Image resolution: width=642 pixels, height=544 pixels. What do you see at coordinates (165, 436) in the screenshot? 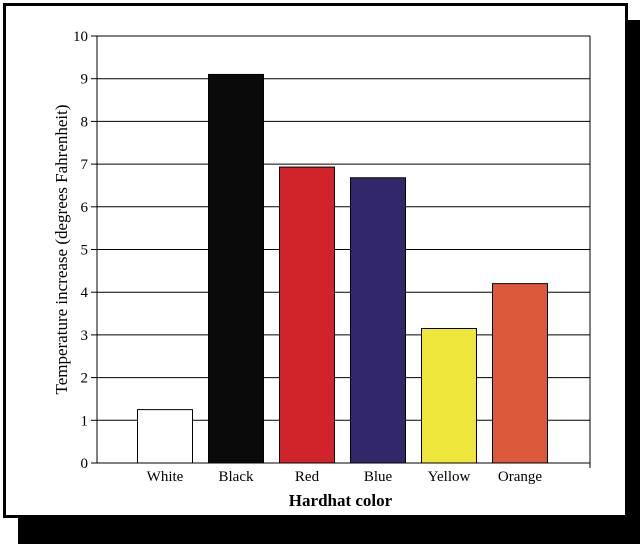
I see `bar-white` at bounding box center [165, 436].